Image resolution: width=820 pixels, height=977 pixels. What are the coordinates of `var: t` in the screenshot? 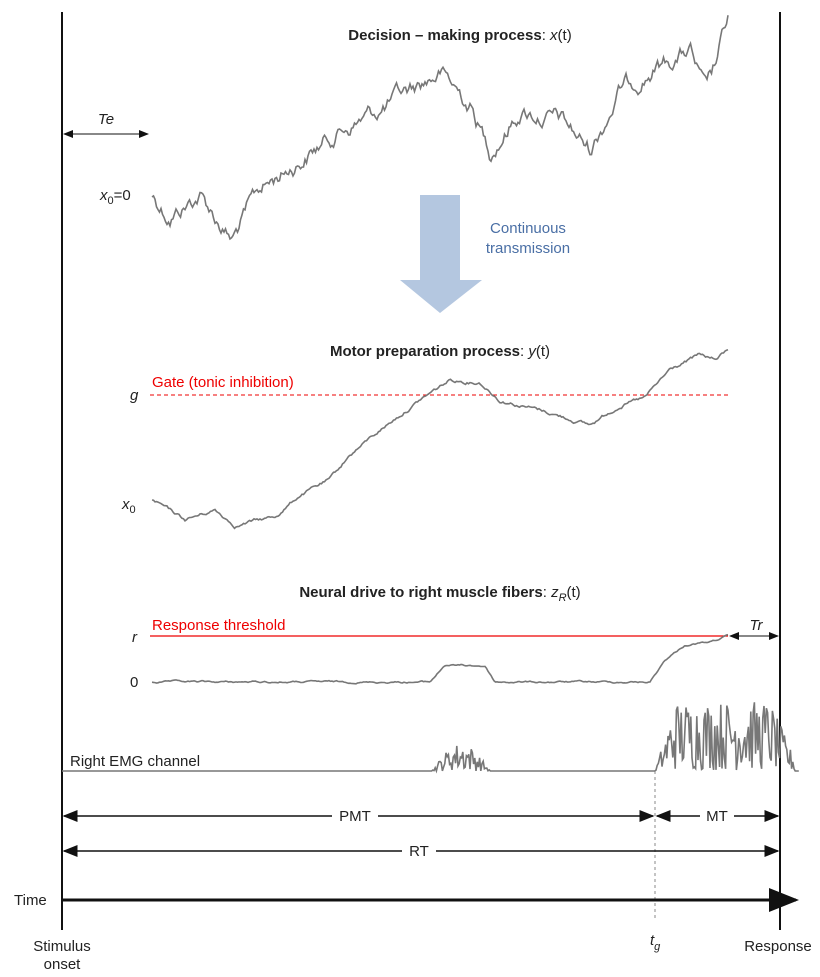 It's located at (652, 940).